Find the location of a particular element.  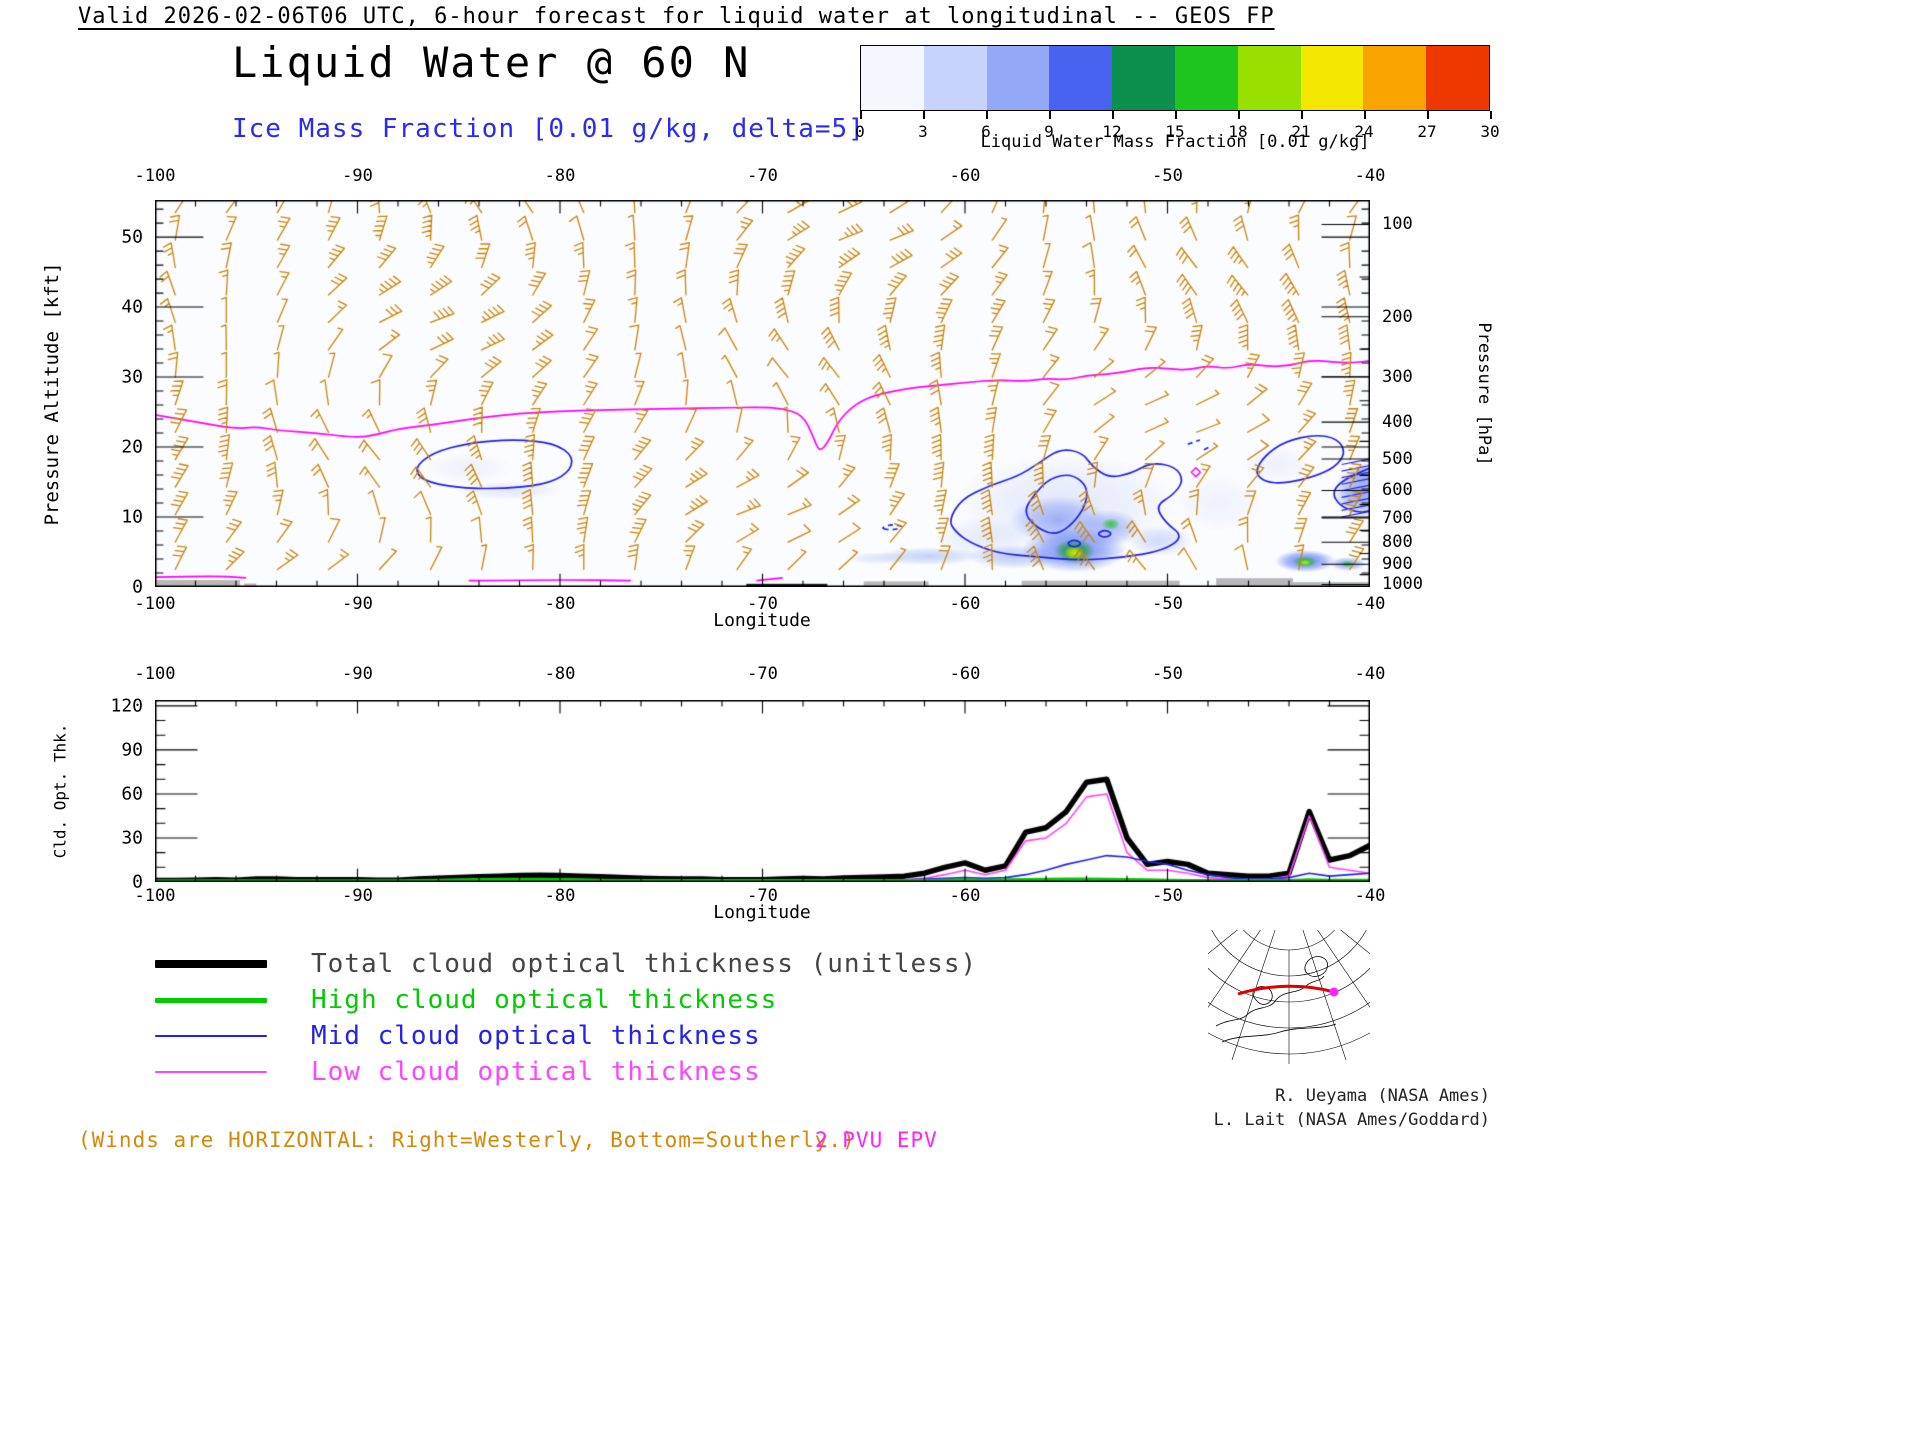

colorbar-tick-label: 15 is located at coordinates (1175, 131).